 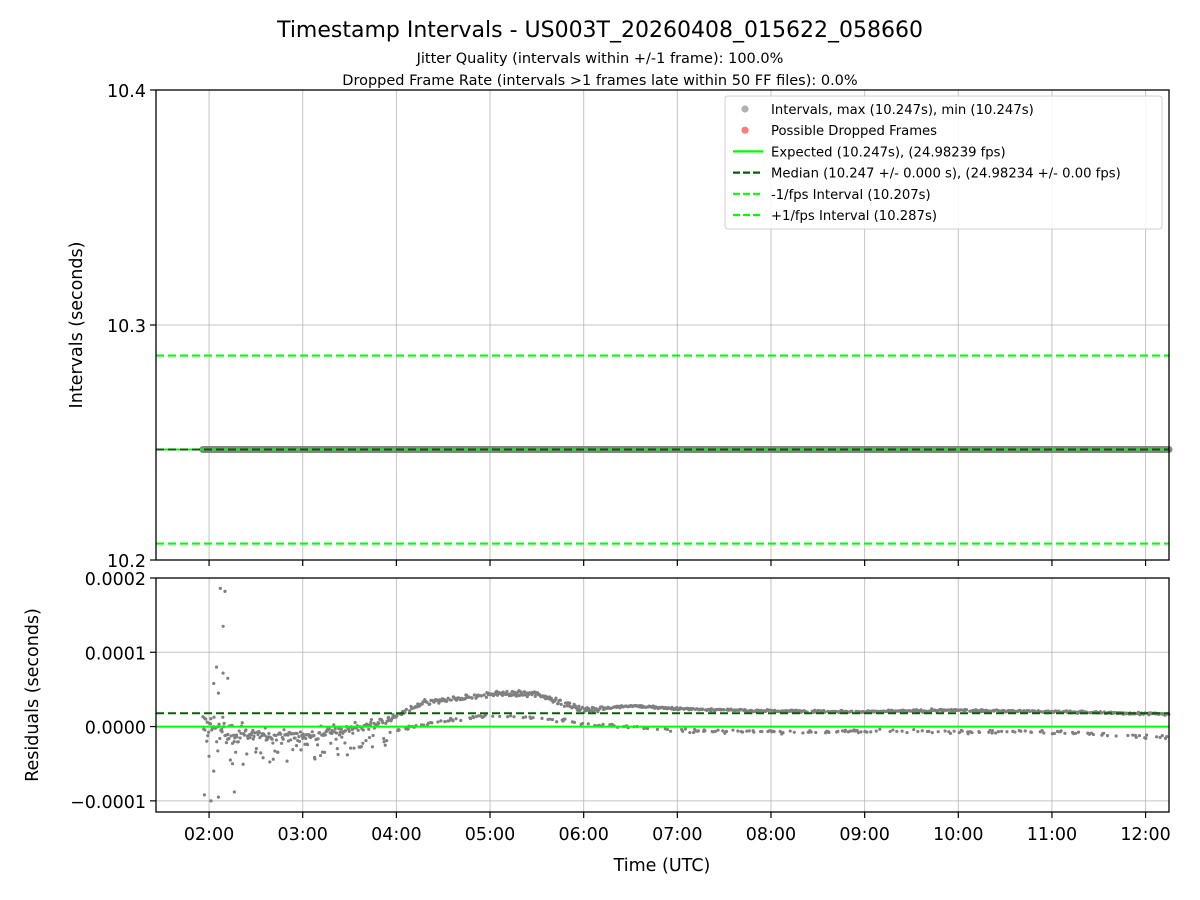 What do you see at coordinates (115, 654) in the screenshot?
I see `bottom-ytick-label-2: 0.0001` at bounding box center [115, 654].